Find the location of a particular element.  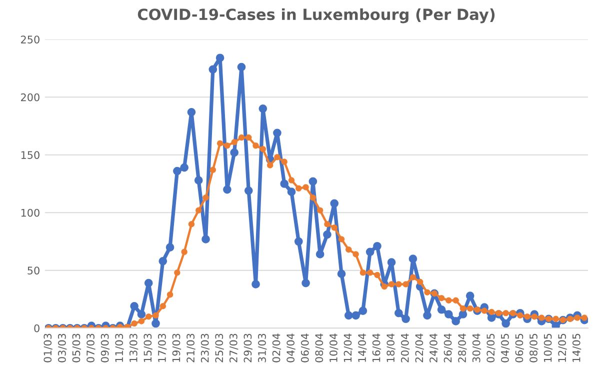

x-tick-label: 15/03 is located at coordinates (148, 348).